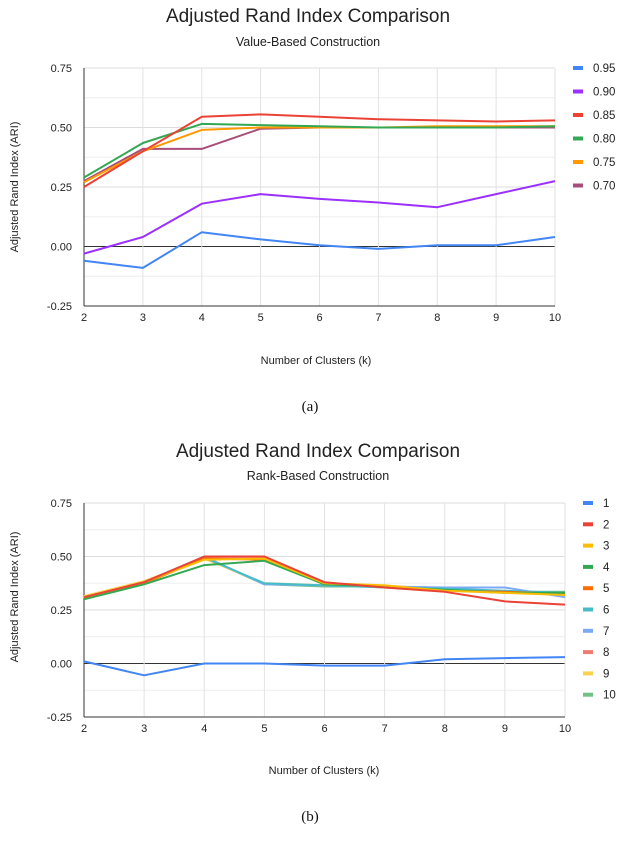 The width and height of the screenshot is (621, 859). Describe the element at coordinates (606, 547) in the screenshot. I see `legend-label: 3` at that location.